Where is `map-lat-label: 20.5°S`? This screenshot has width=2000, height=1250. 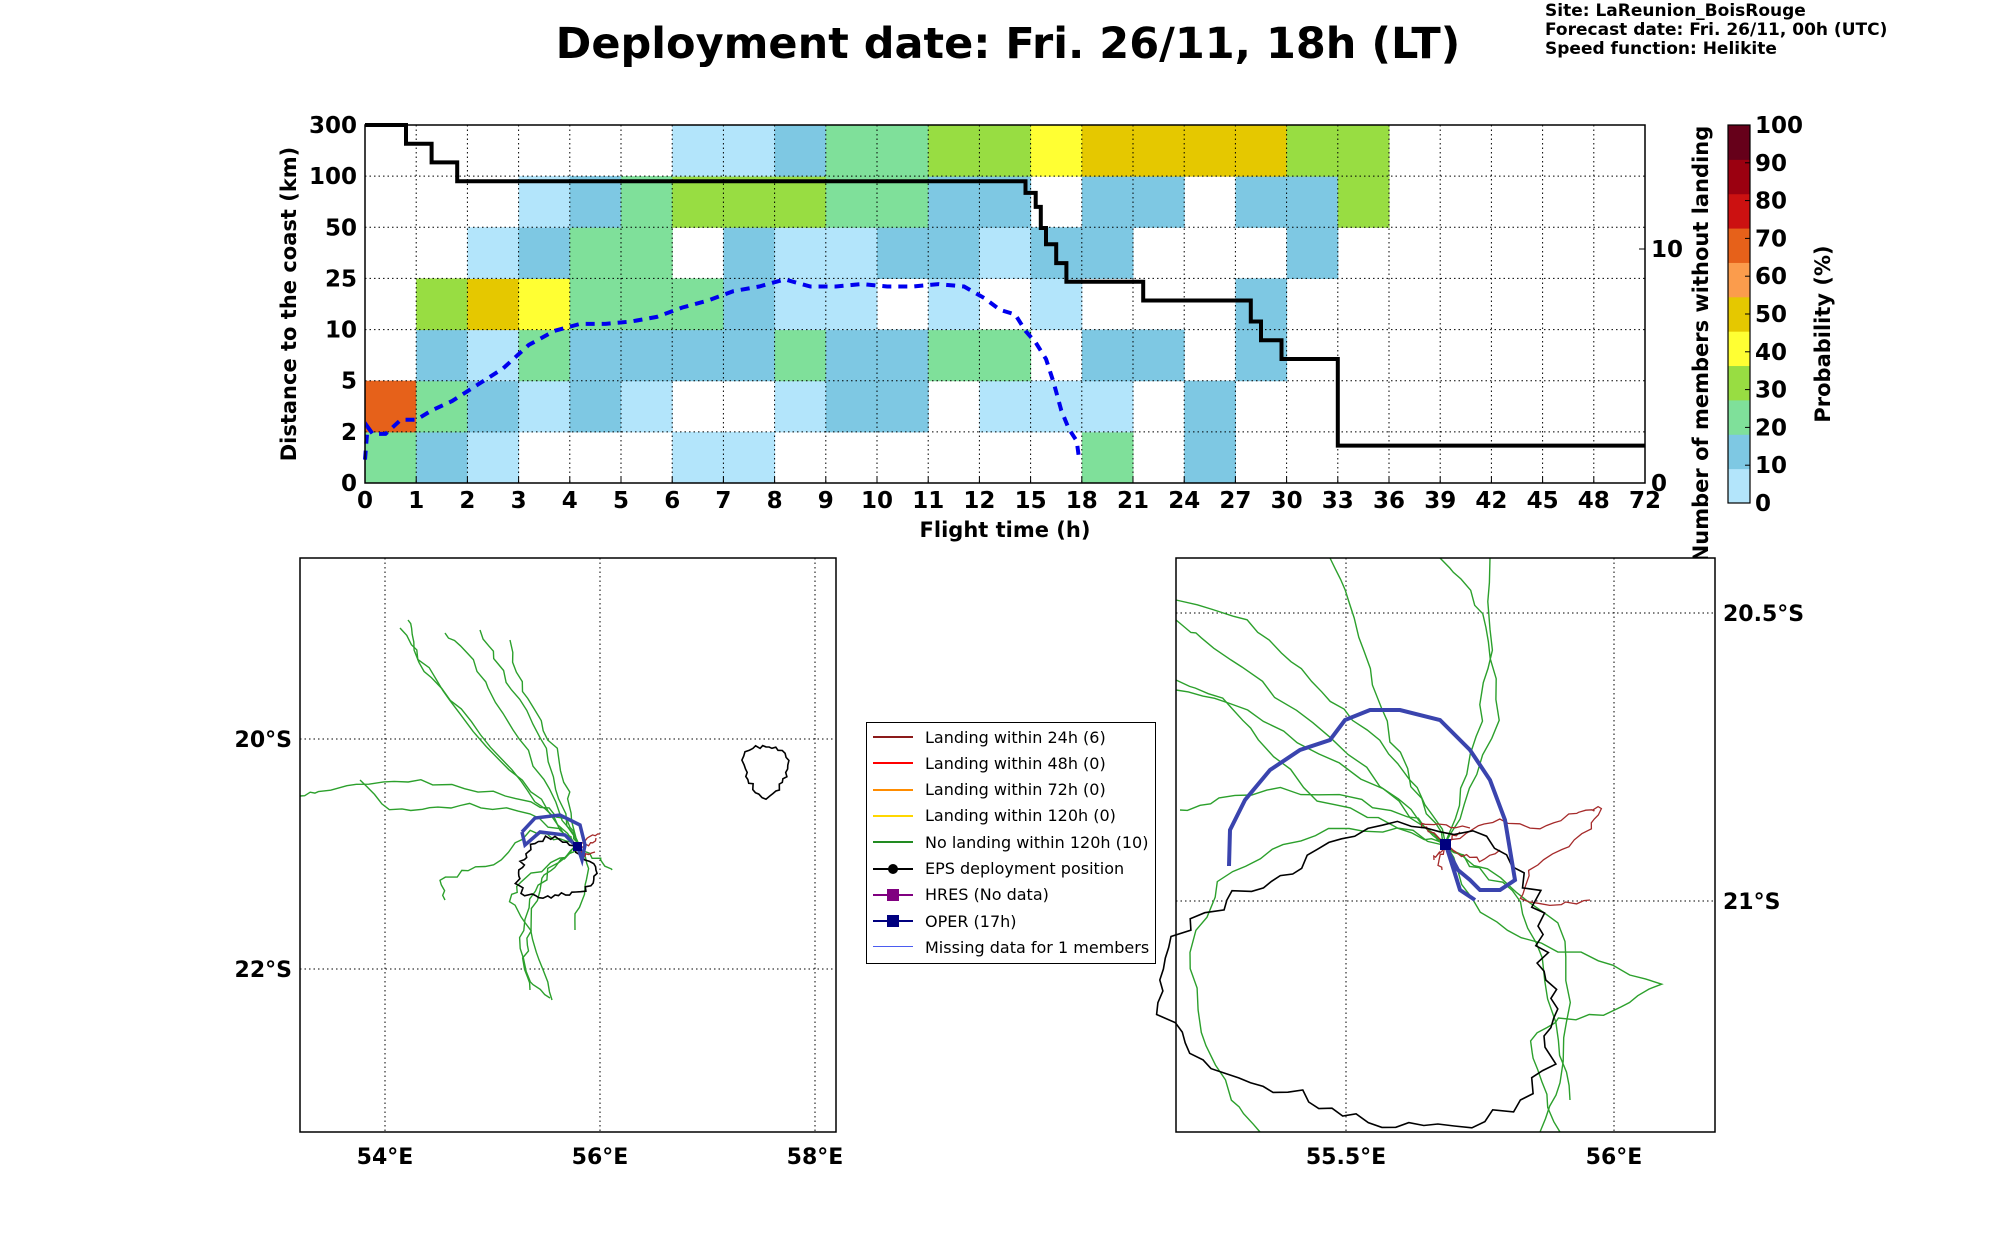 map-lat-label: 20.5°S is located at coordinates (1763, 614).